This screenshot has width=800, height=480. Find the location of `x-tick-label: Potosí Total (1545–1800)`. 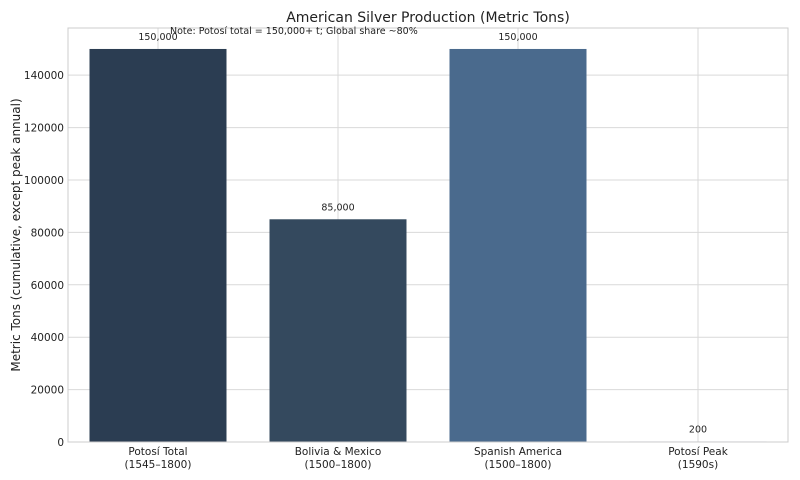

x-tick-label: Potosí Total (1545–1800) is located at coordinates (158, 458).